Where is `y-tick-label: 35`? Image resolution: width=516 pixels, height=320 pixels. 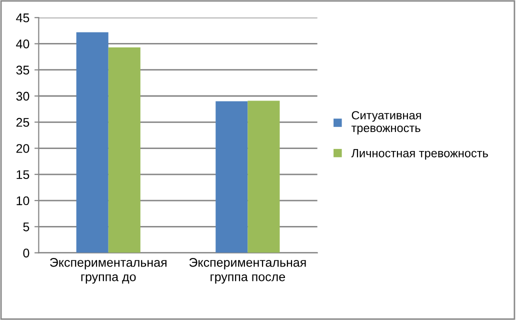 y-tick-label: 35 is located at coordinates (23, 70).